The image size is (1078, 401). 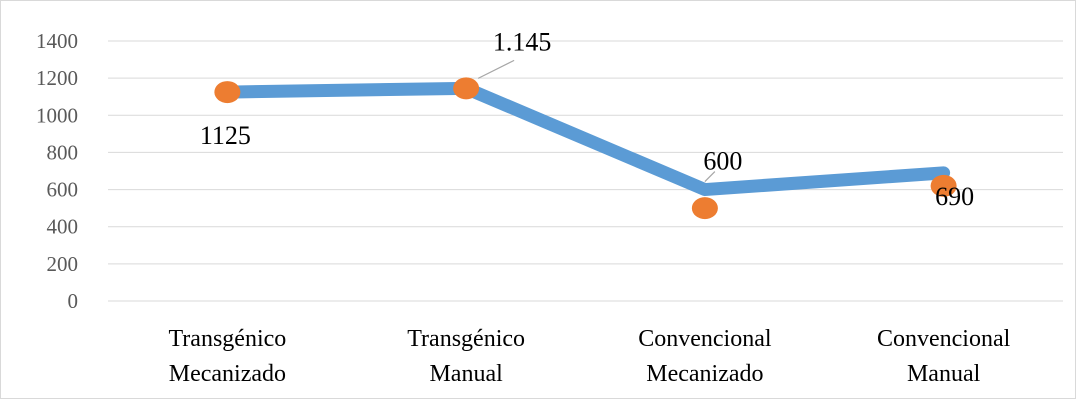 What do you see at coordinates (73, 301) in the screenshot?
I see `y-tick-label-0: 0` at bounding box center [73, 301].